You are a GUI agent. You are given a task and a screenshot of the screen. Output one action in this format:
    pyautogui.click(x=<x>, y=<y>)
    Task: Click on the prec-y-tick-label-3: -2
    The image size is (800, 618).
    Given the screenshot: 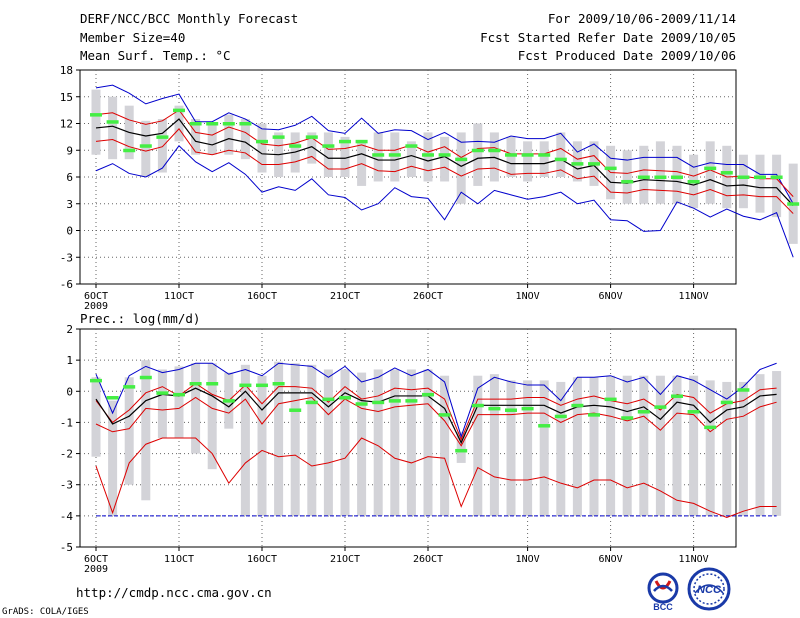 What is the action you would take?
    pyautogui.click(x=66, y=454)
    